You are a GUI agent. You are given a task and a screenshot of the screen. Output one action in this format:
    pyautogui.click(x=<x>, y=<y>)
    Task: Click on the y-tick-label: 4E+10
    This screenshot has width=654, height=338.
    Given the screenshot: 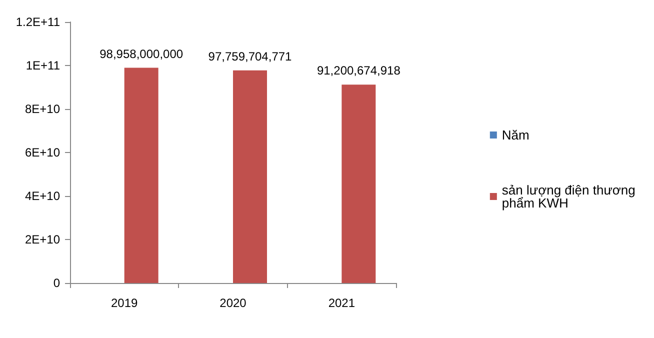 What is the action you would take?
    pyautogui.click(x=42, y=196)
    